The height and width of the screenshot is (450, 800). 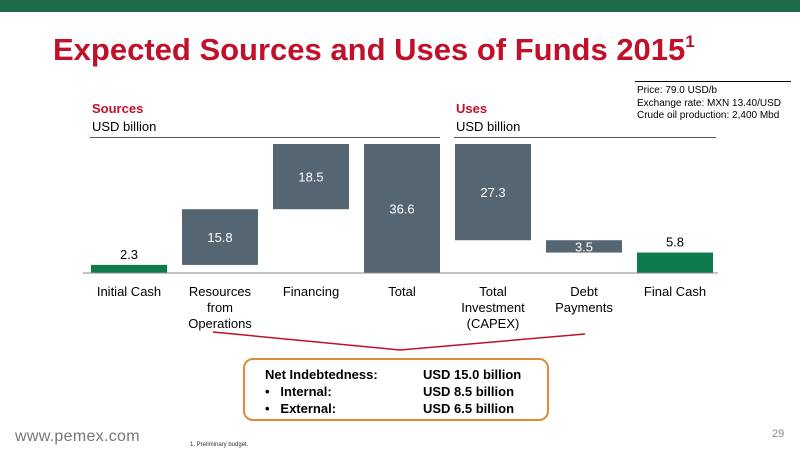 What do you see at coordinates (219, 445) in the screenshot?
I see `footnote: 1. Preliminary budget.` at bounding box center [219, 445].